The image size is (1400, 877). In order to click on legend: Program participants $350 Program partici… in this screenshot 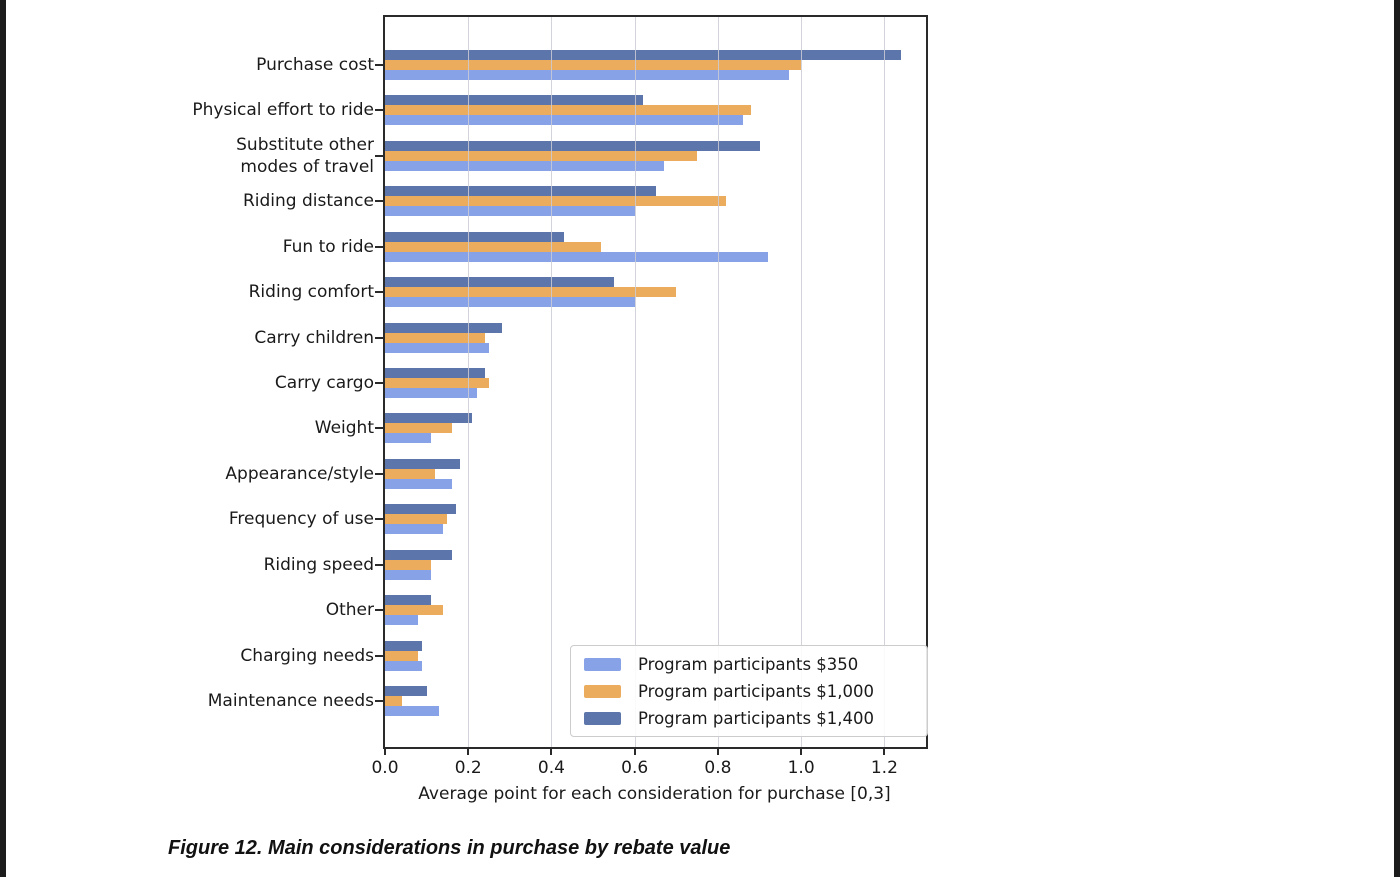, I will do `click(749, 691)`.